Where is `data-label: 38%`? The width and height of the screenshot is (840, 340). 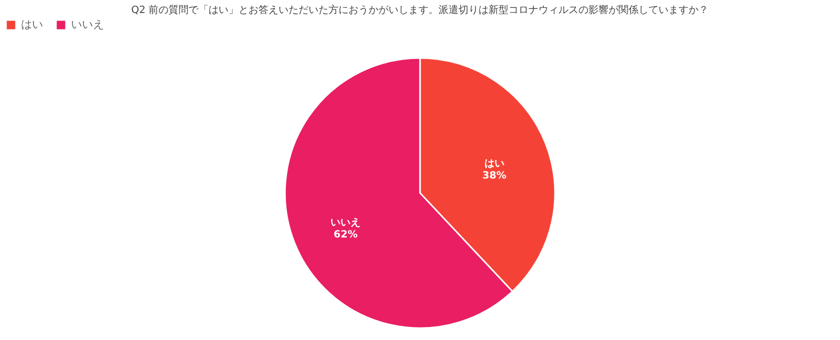 data-label: 38% is located at coordinates (494, 176).